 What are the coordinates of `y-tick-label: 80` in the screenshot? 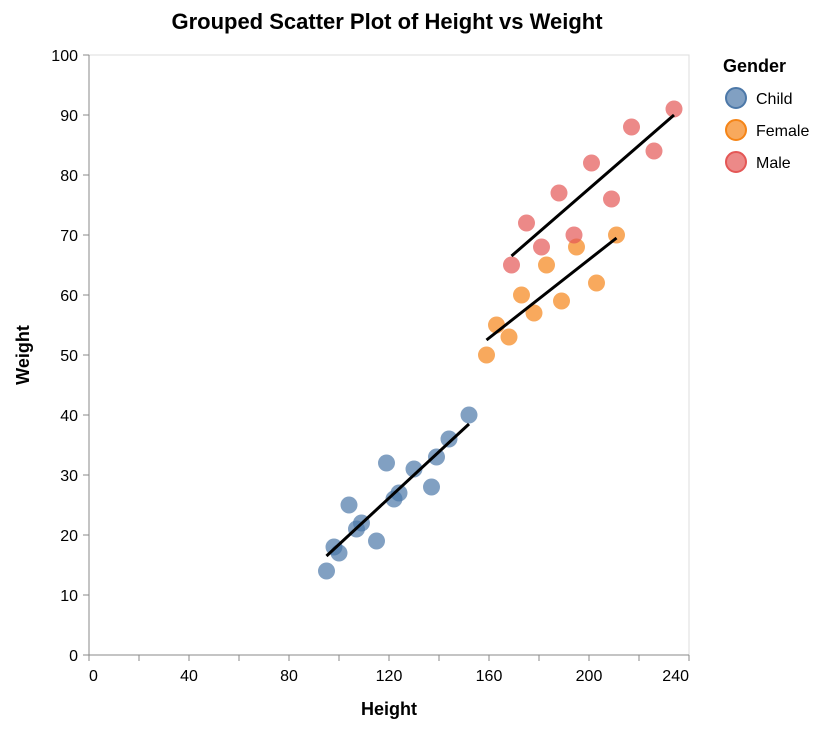 It's located at (69, 176).